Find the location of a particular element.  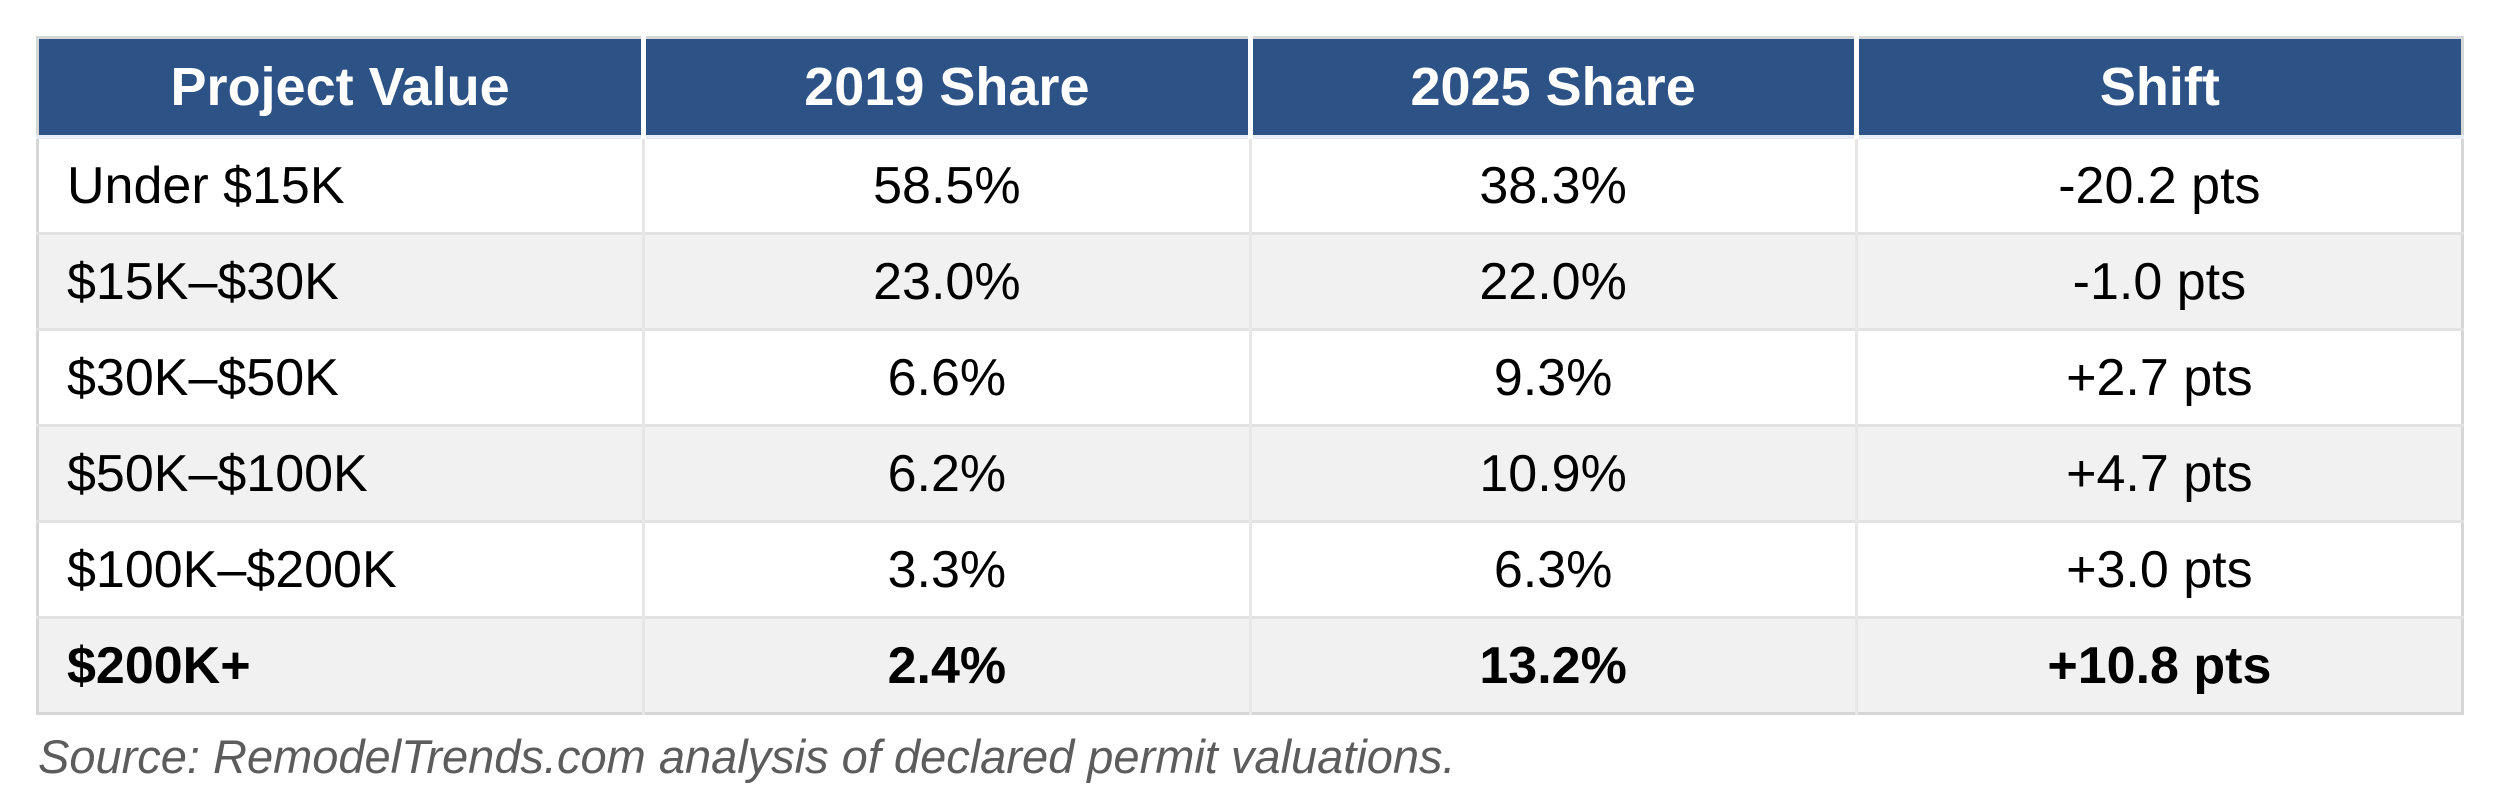

table-row: $50K–$100K 6.2% 10.9% +4.7 pts is located at coordinates (1250, 473).